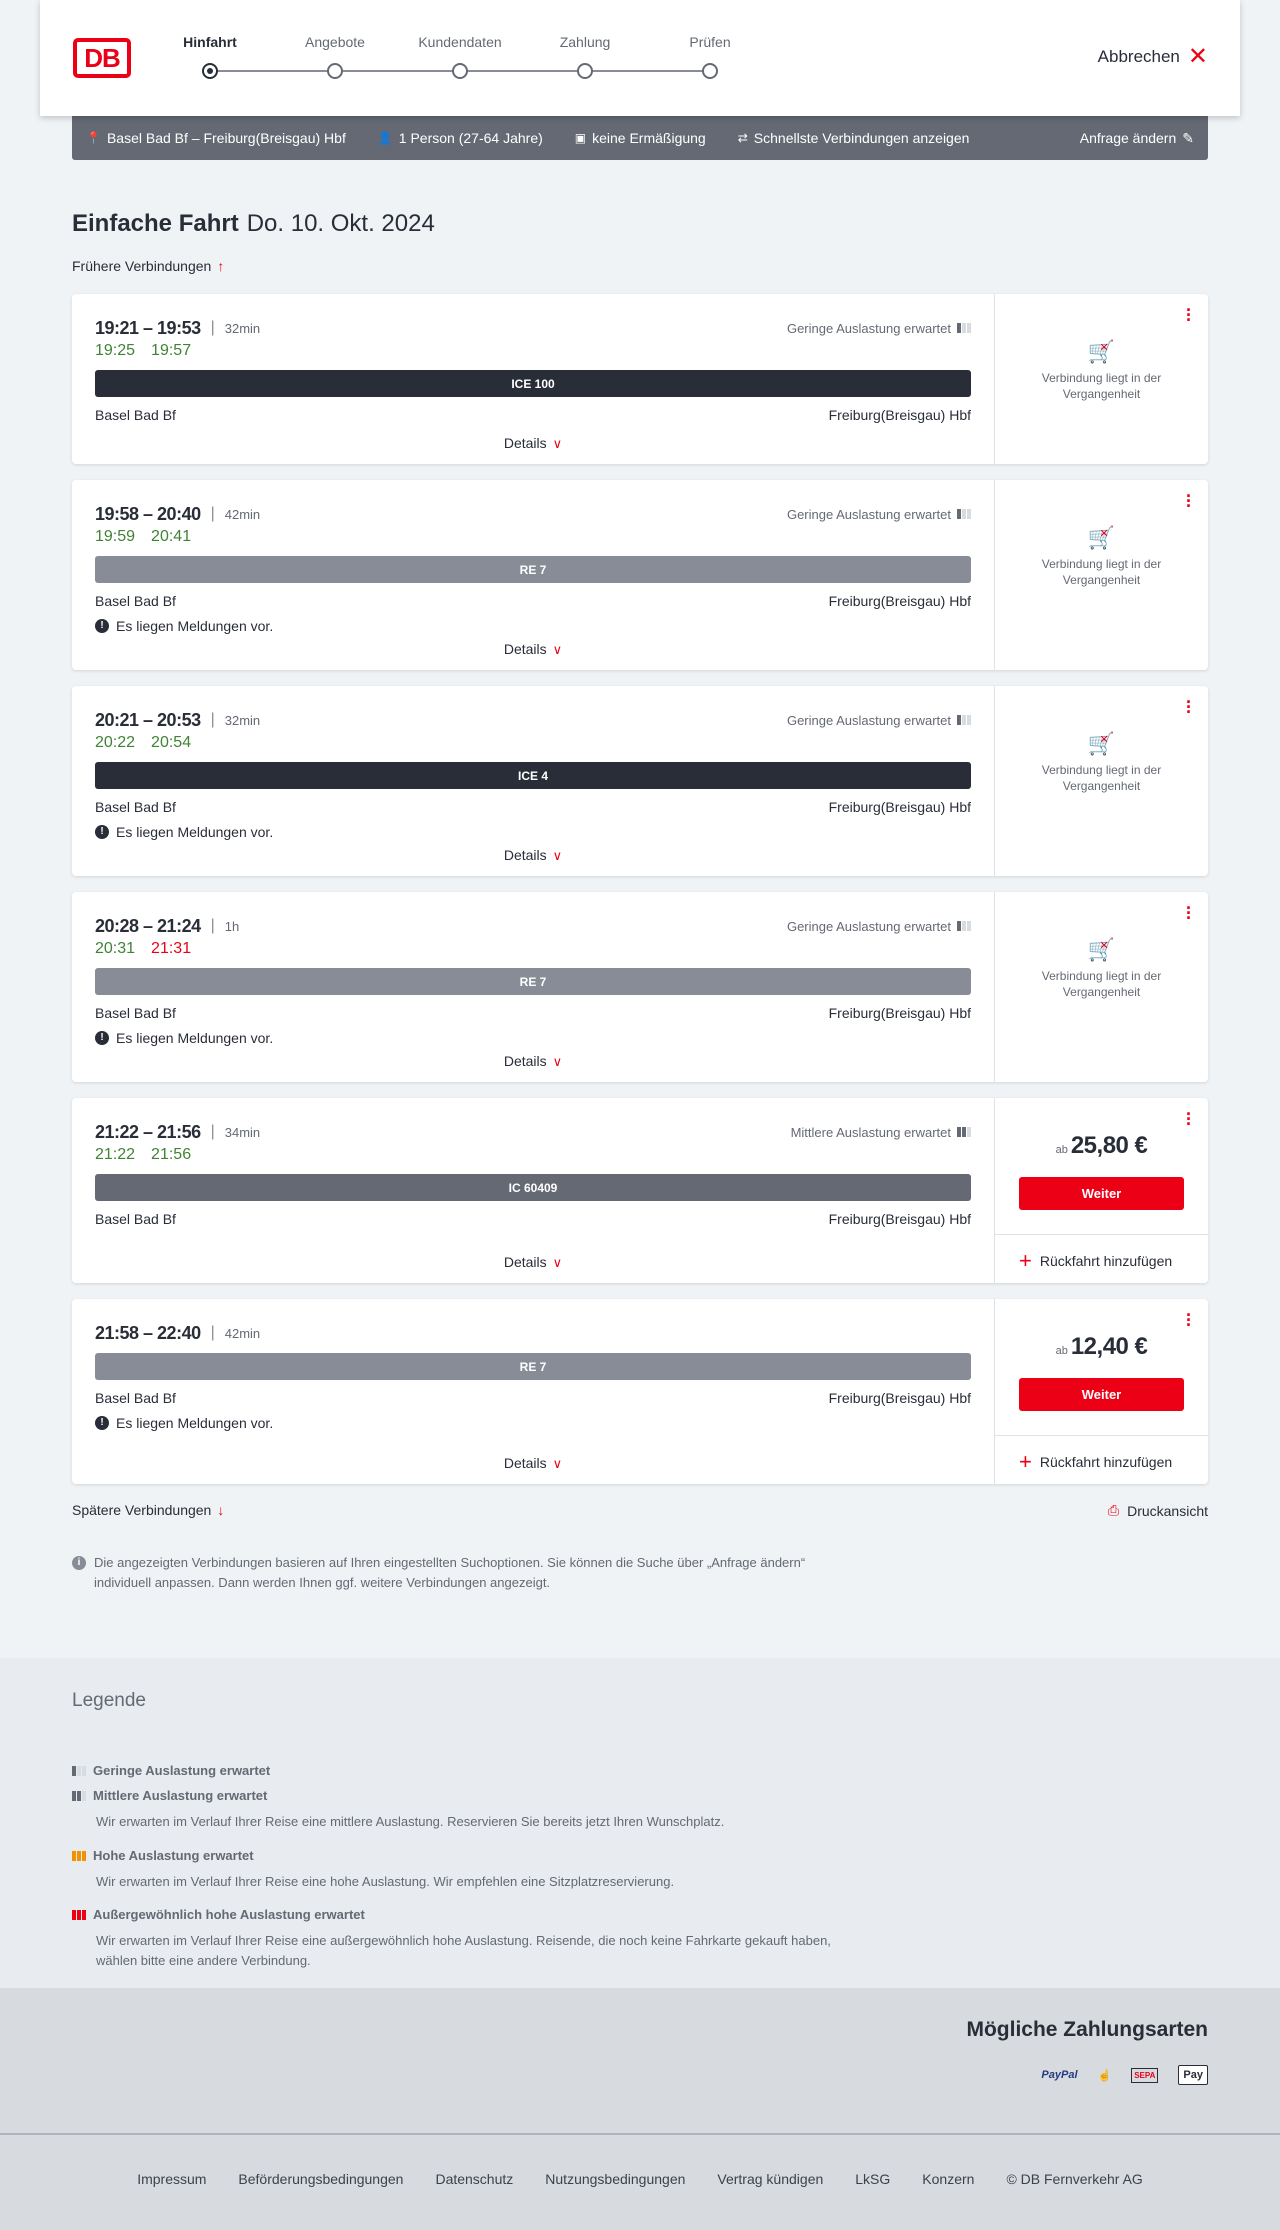 The image size is (1280, 2230). Describe the element at coordinates (115, 1154) in the screenshot. I see `realtime-departure: 21:22` at that location.